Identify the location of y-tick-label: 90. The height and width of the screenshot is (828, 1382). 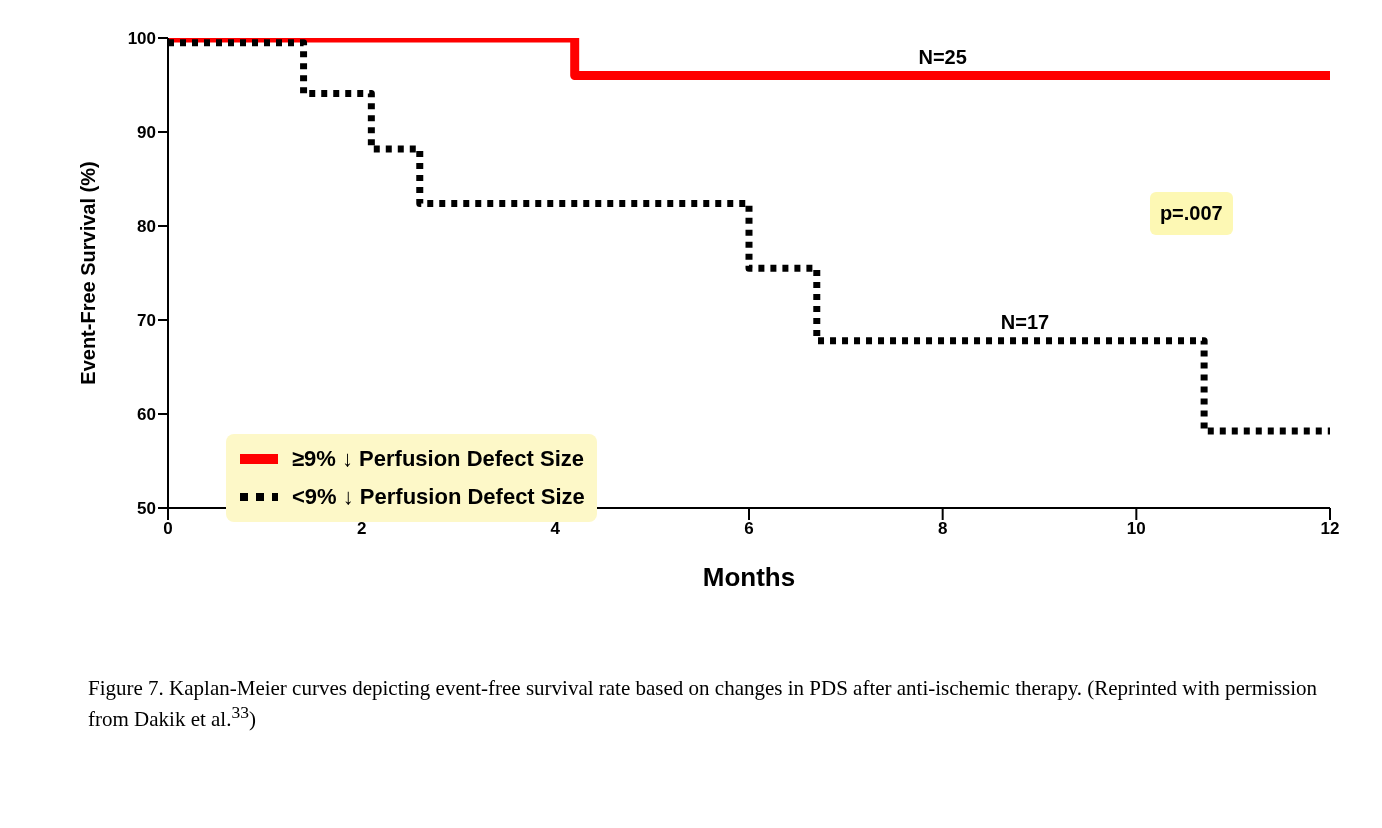
(146, 133).